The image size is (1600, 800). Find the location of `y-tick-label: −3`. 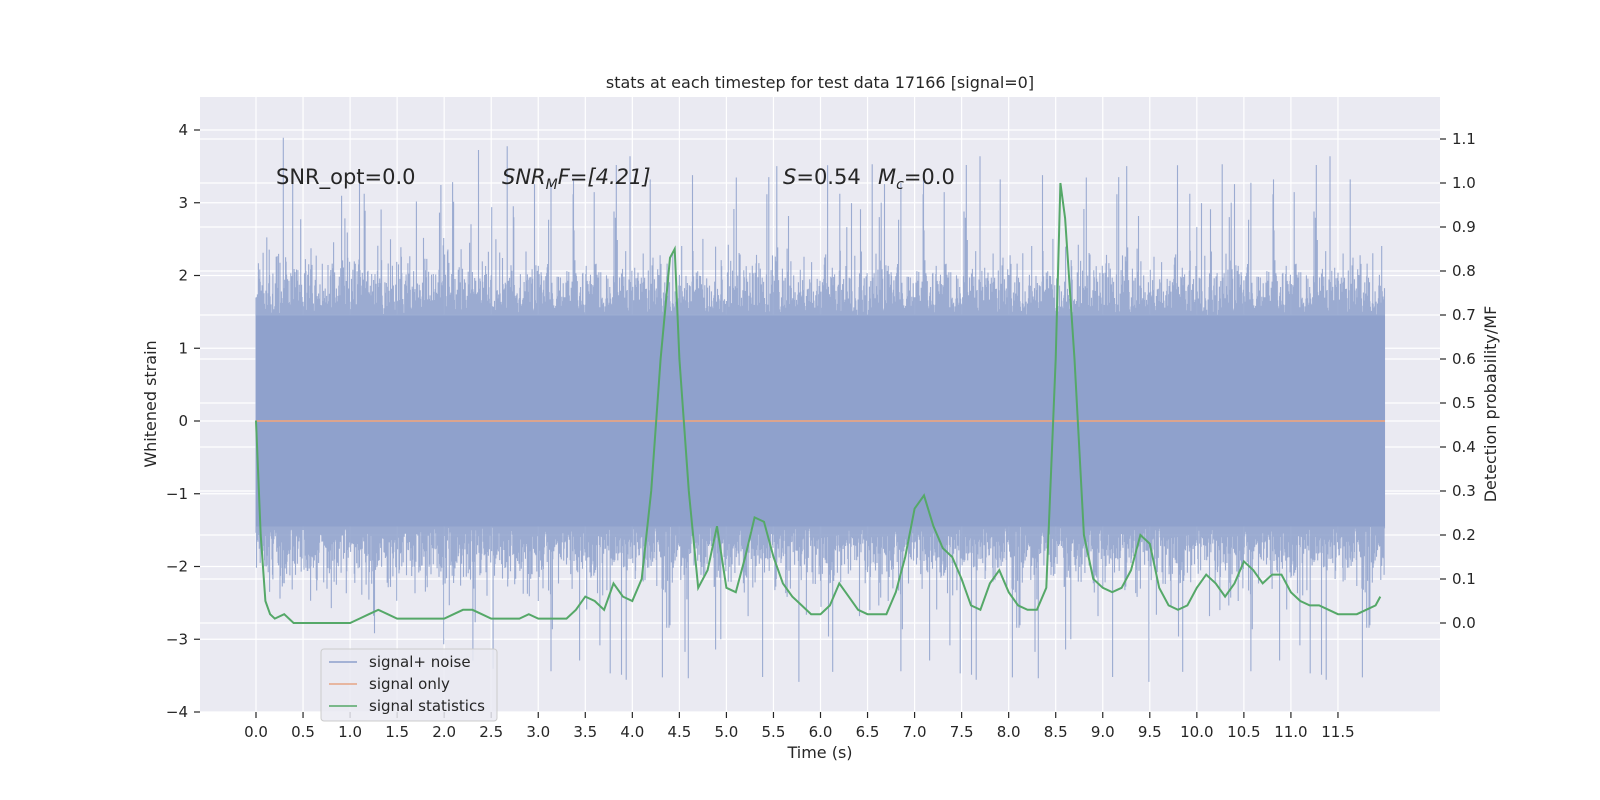

y-tick-label: −3 is located at coordinates (177, 639).